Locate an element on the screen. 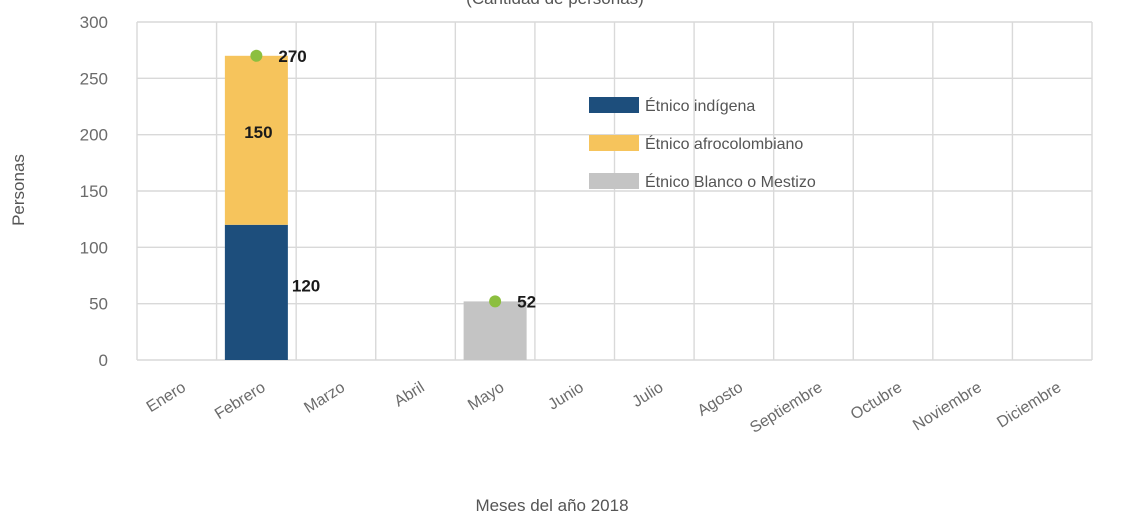 The width and height of the screenshot is (1122, 521). data-label: 150 is located at coordinates (258, 132).